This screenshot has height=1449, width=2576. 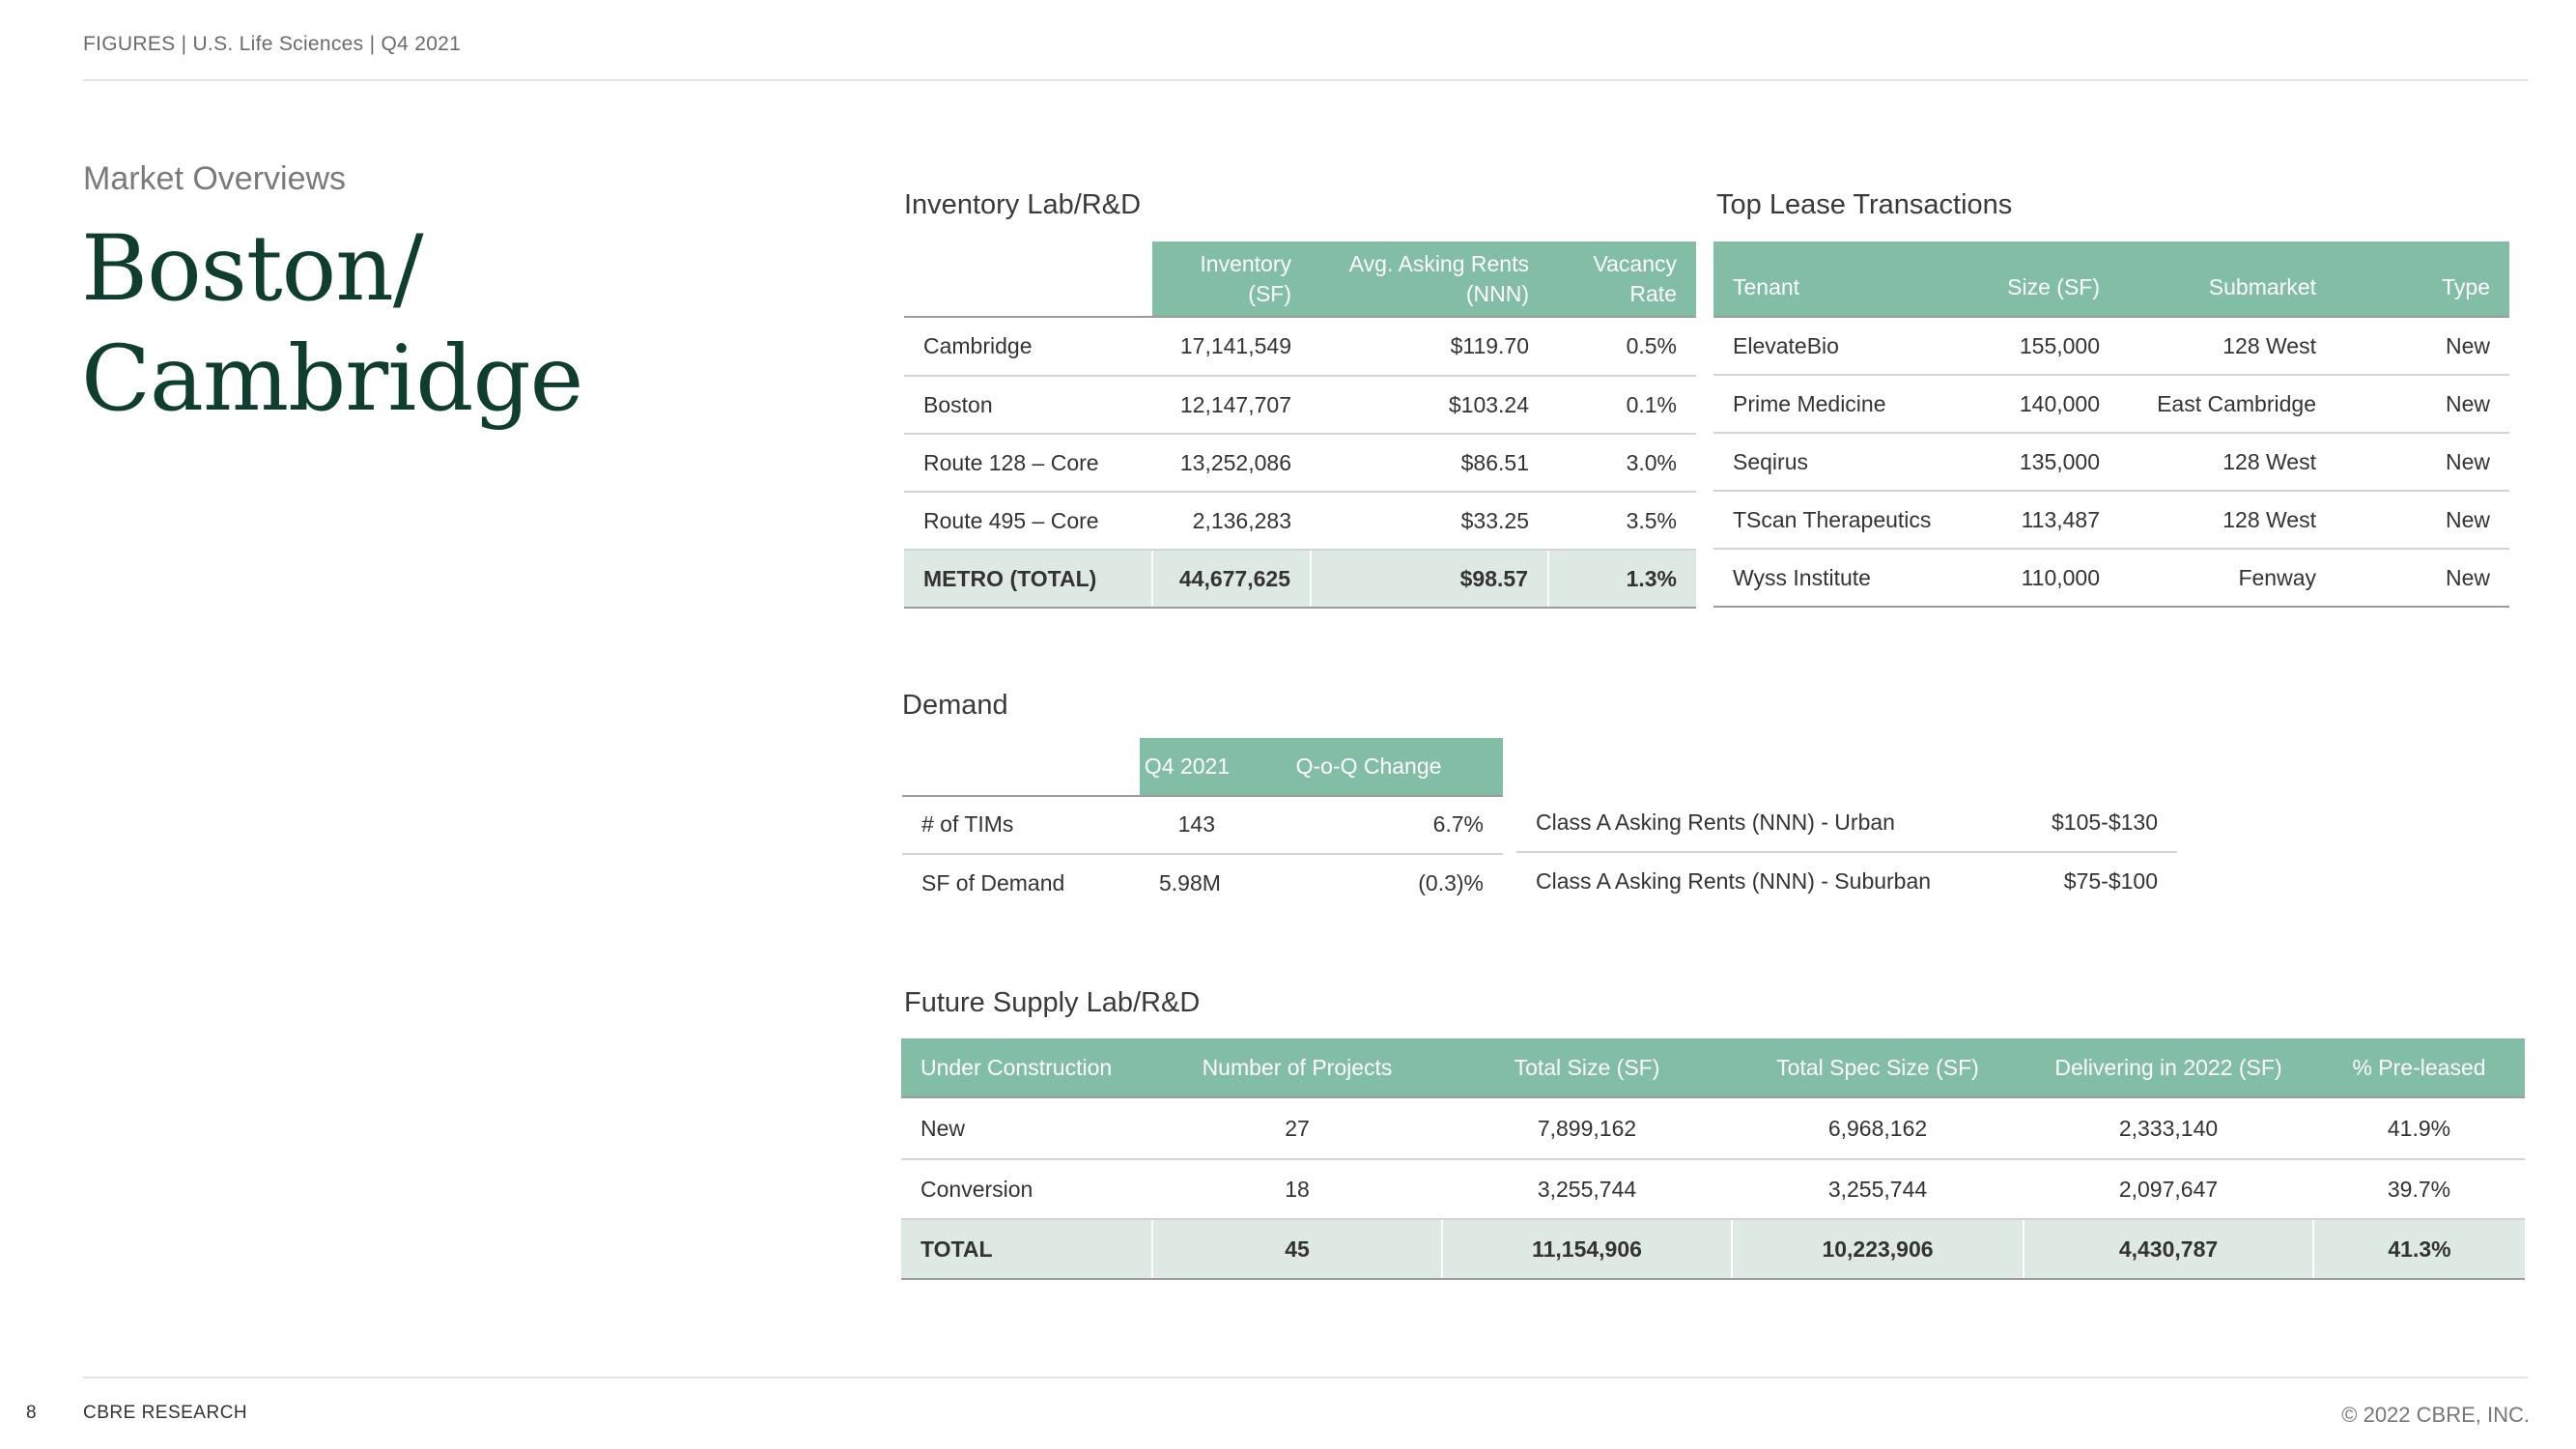 What do you see at coordinates (215, 178) in the screenshot?
I see `section-kicker: Market Overviews` at bounding box center [215, 178].